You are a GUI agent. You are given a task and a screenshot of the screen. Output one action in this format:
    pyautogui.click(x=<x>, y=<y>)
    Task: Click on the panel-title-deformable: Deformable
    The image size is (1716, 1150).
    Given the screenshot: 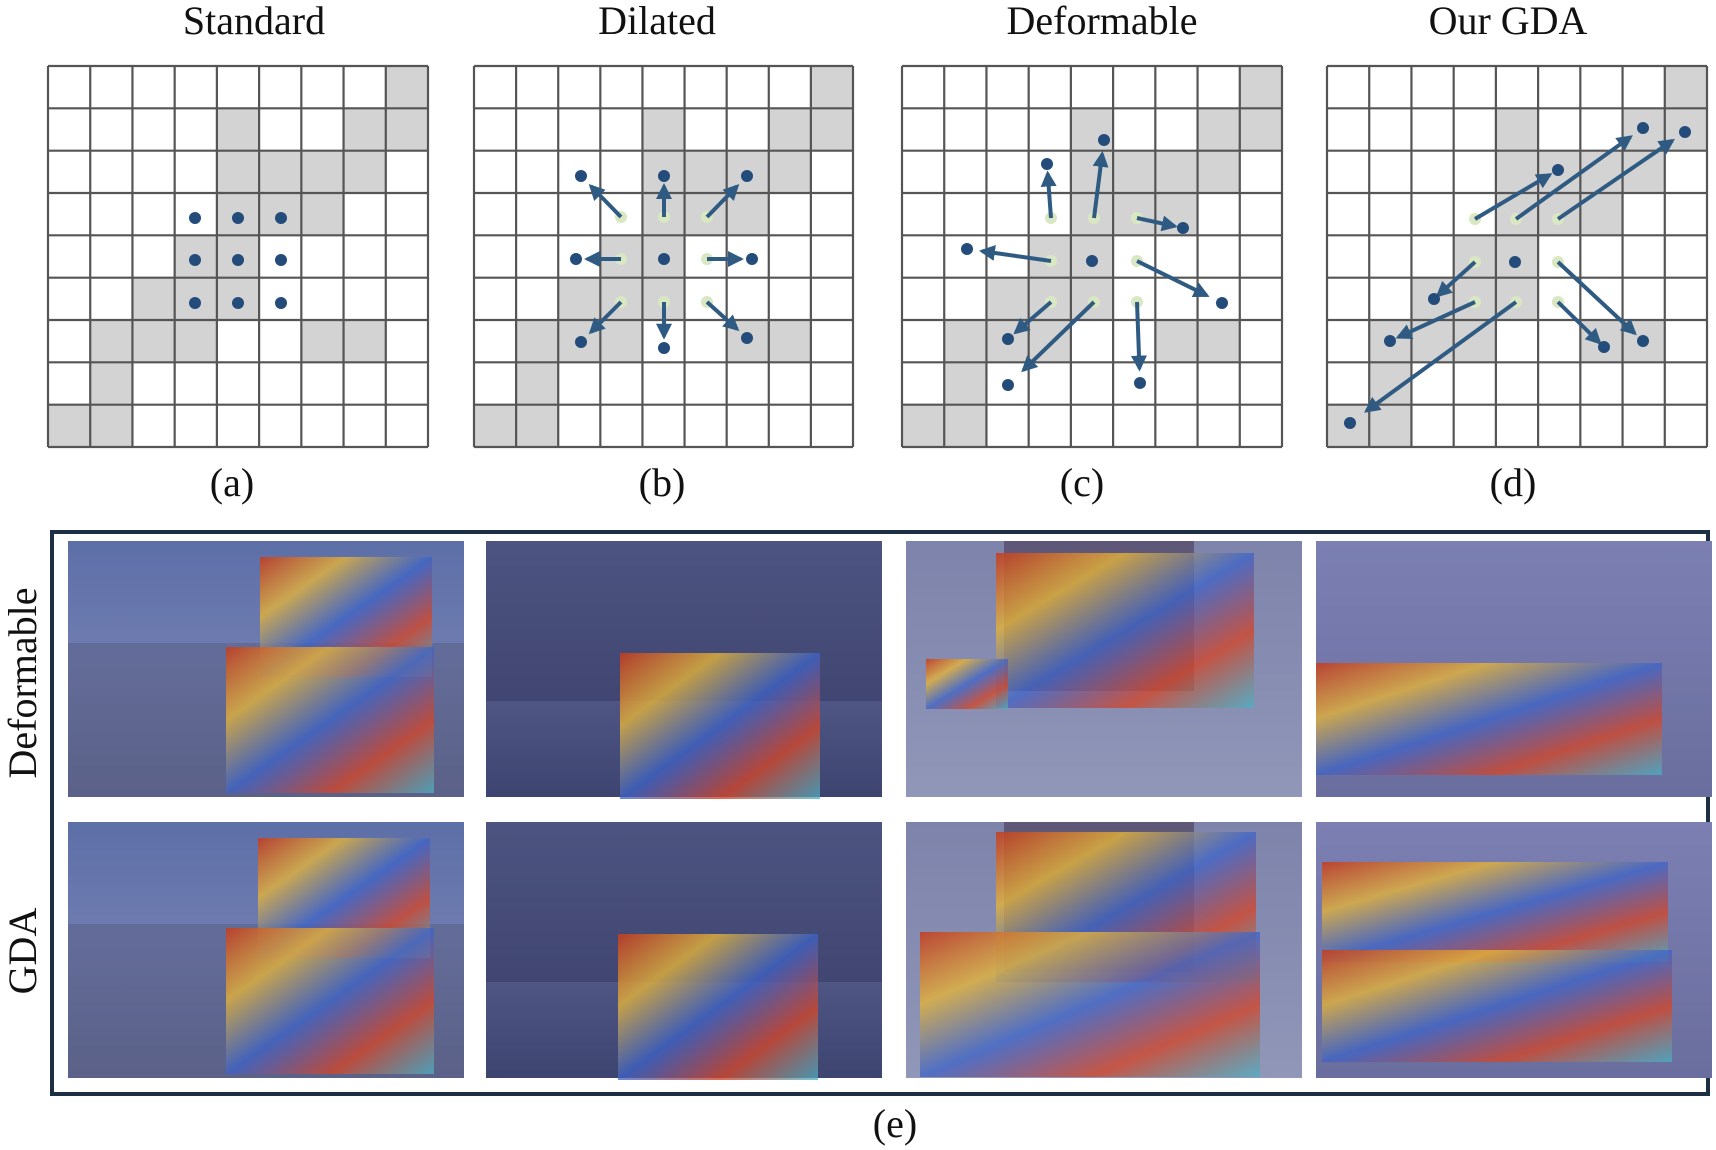 What is the action you would take?
    pyautogui.click(x=1101, y=21)
    